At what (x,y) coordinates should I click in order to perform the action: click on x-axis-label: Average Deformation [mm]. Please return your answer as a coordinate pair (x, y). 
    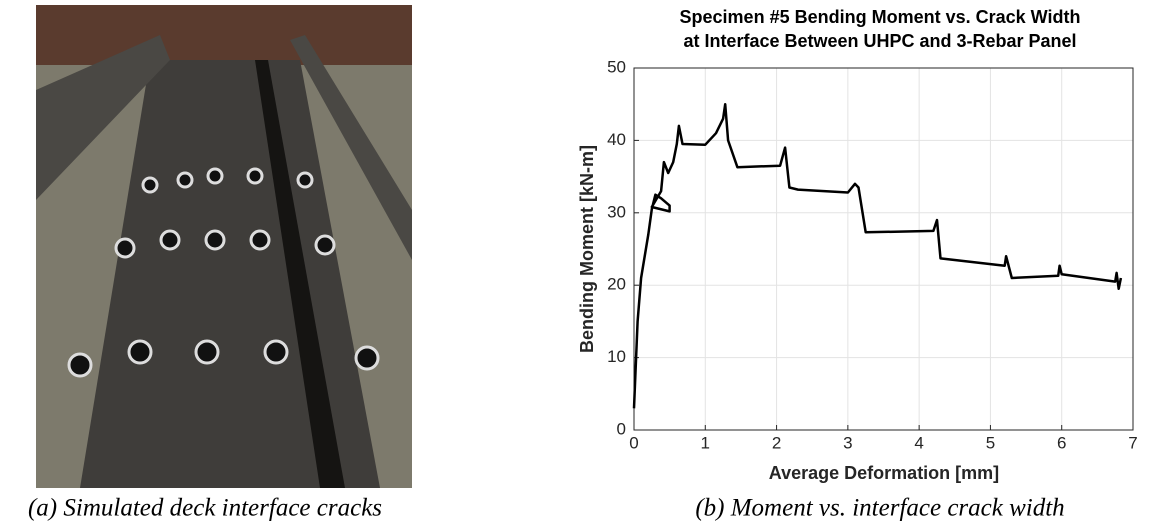
    Looking at the image, I should click on (884, 473).